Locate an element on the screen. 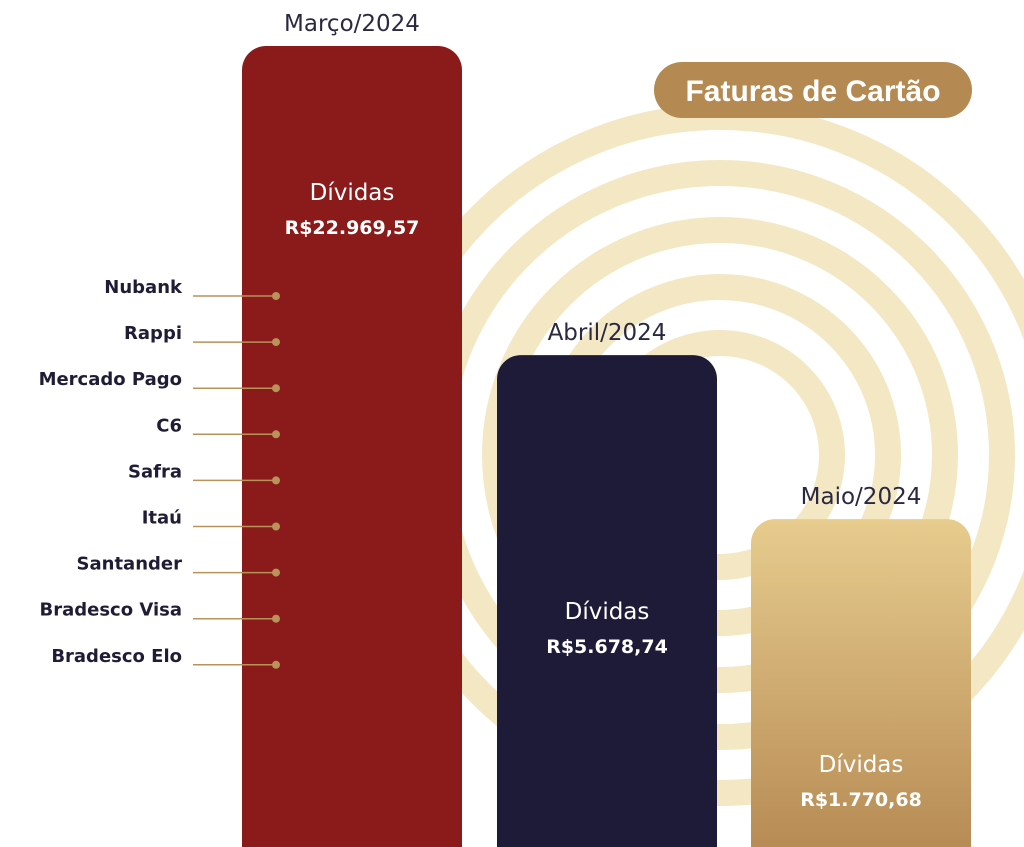 The image size is (1024, 847). bank-item: Mercado Pago is located at coordinates (159, 381).